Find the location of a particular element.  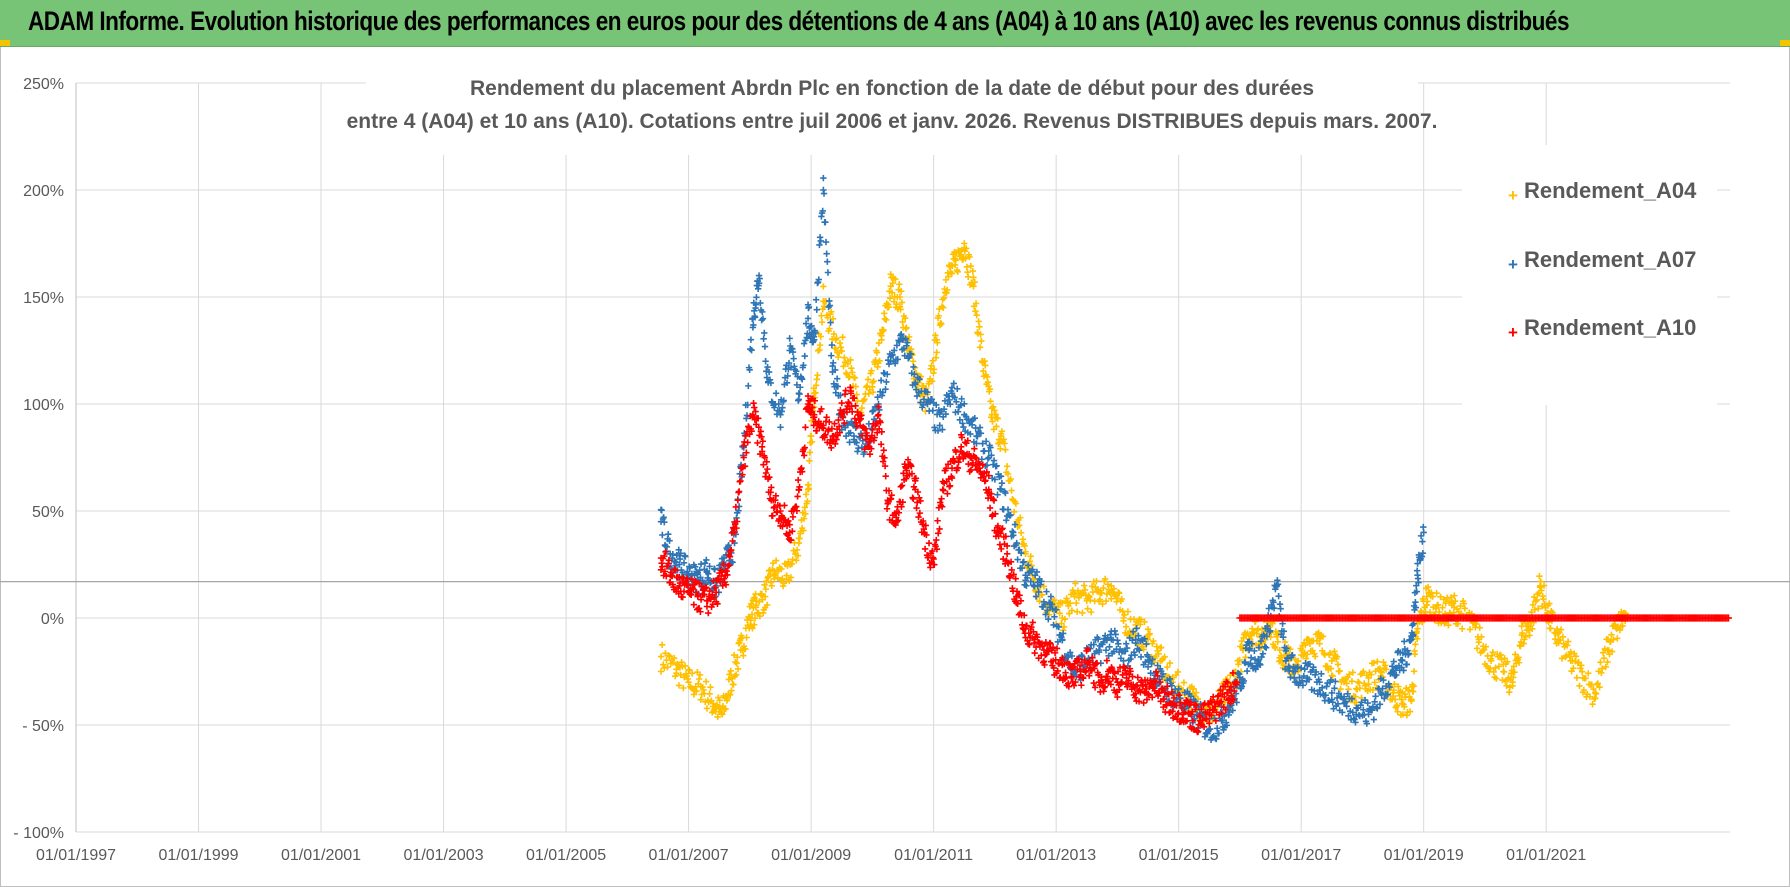

y-axis-ticks: - 100% - 50% 0% 50% 100% 150% 200% 250% is located at coordinates (38, 459).